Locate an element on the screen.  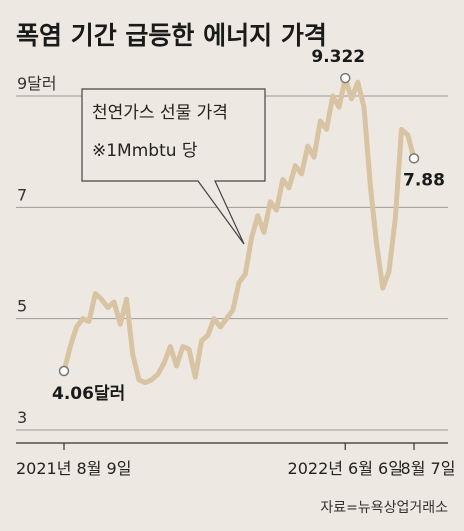
x-tick-label: 2021년 8월 9일 is located at coordinates (73, 468).